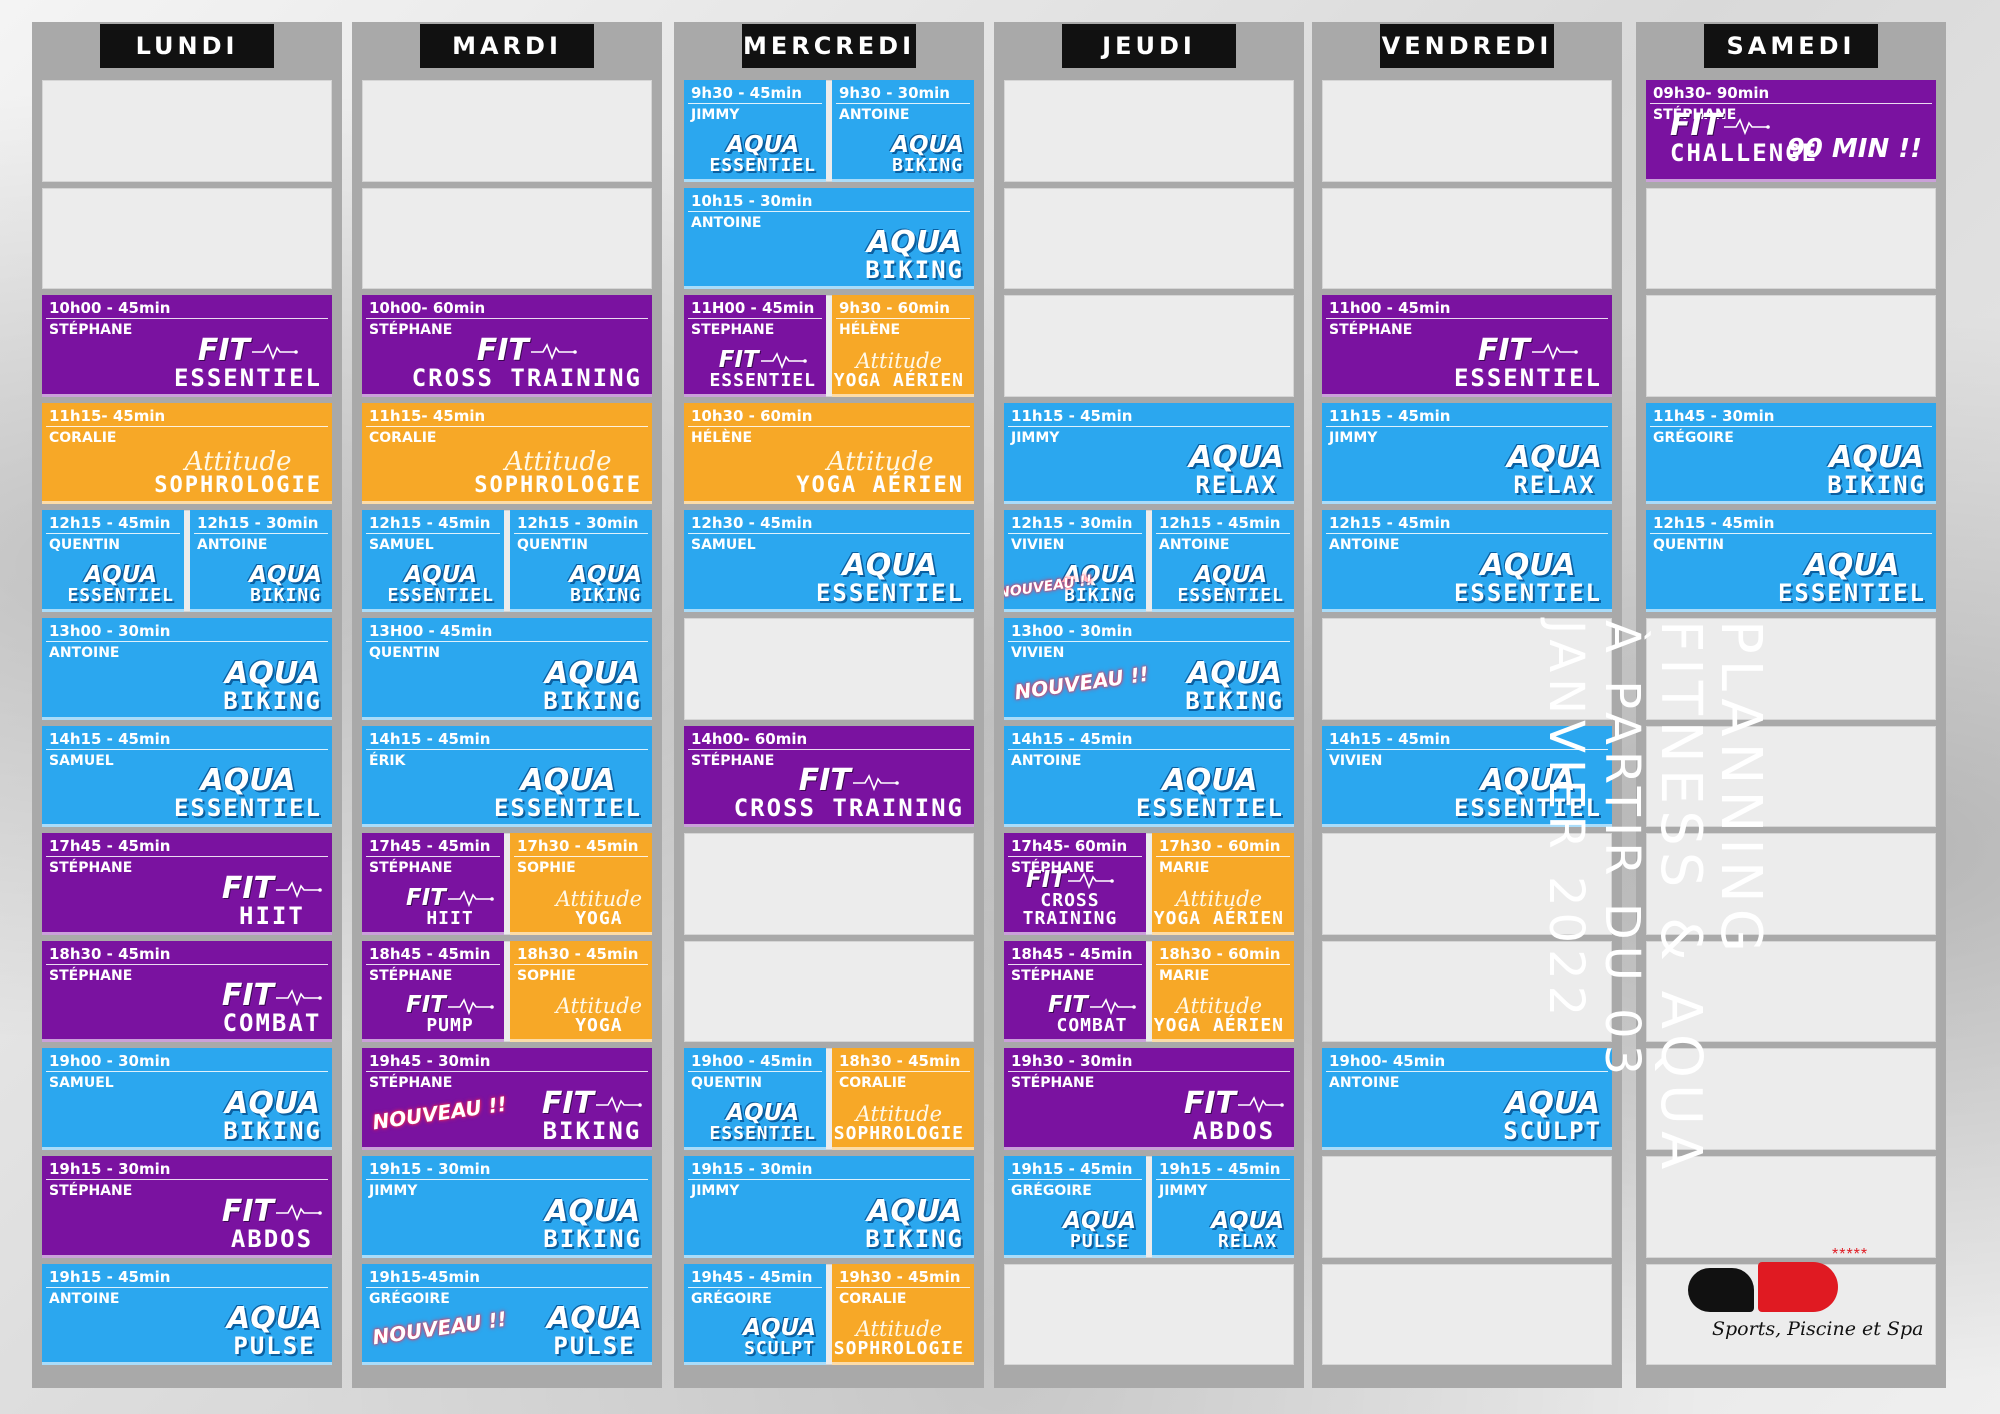  Describe the element at coordinates (755, 1099) in the screenshot. I see `class-card-aqua: 19h00 - 45min QUENTIN AQUA ESSENTIEL` at that location.